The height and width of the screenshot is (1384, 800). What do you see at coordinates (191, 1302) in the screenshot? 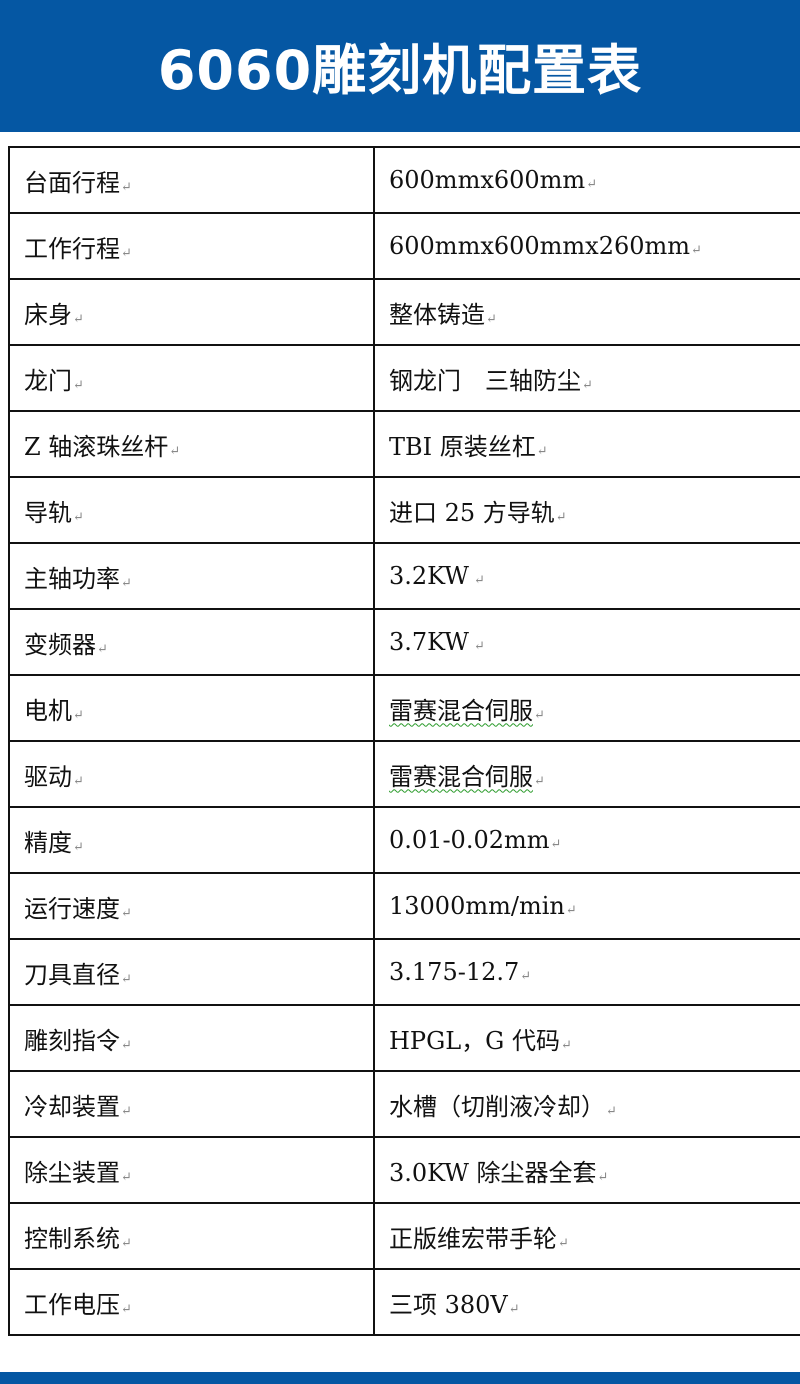
I see `spec-label-cell: 工作电压↵` at bounding box center [191, 1302].